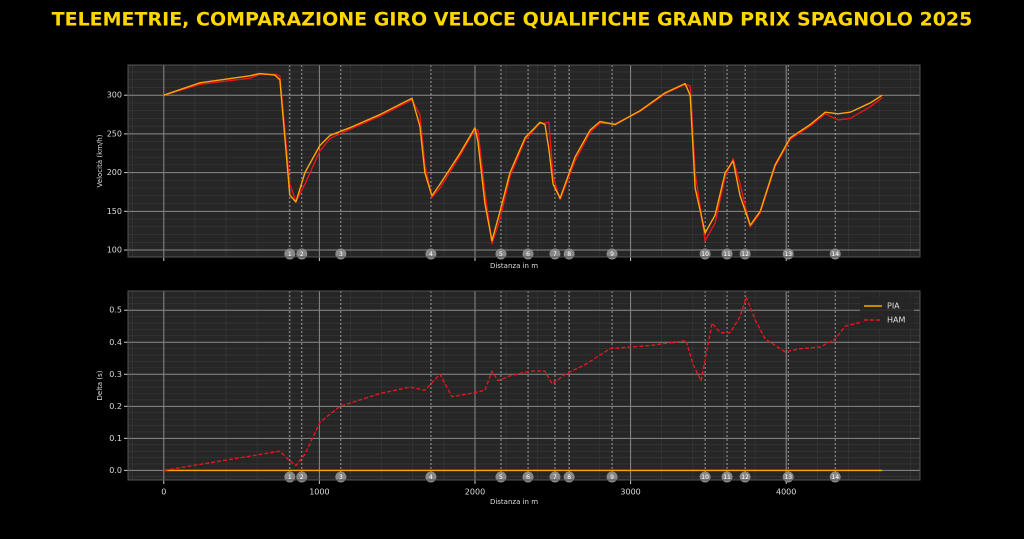  What do you see at coordinates (100, 160) in the screenshot?
I see `y-axis-label: Velocità (km/h)` at bounding box center [100, 160].